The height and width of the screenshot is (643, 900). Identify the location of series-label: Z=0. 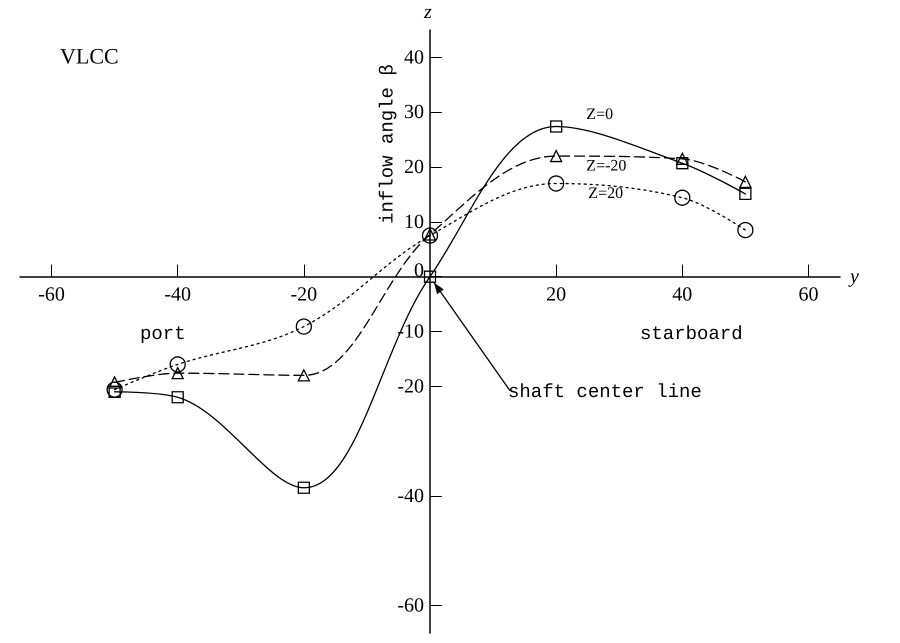
(600, 114).